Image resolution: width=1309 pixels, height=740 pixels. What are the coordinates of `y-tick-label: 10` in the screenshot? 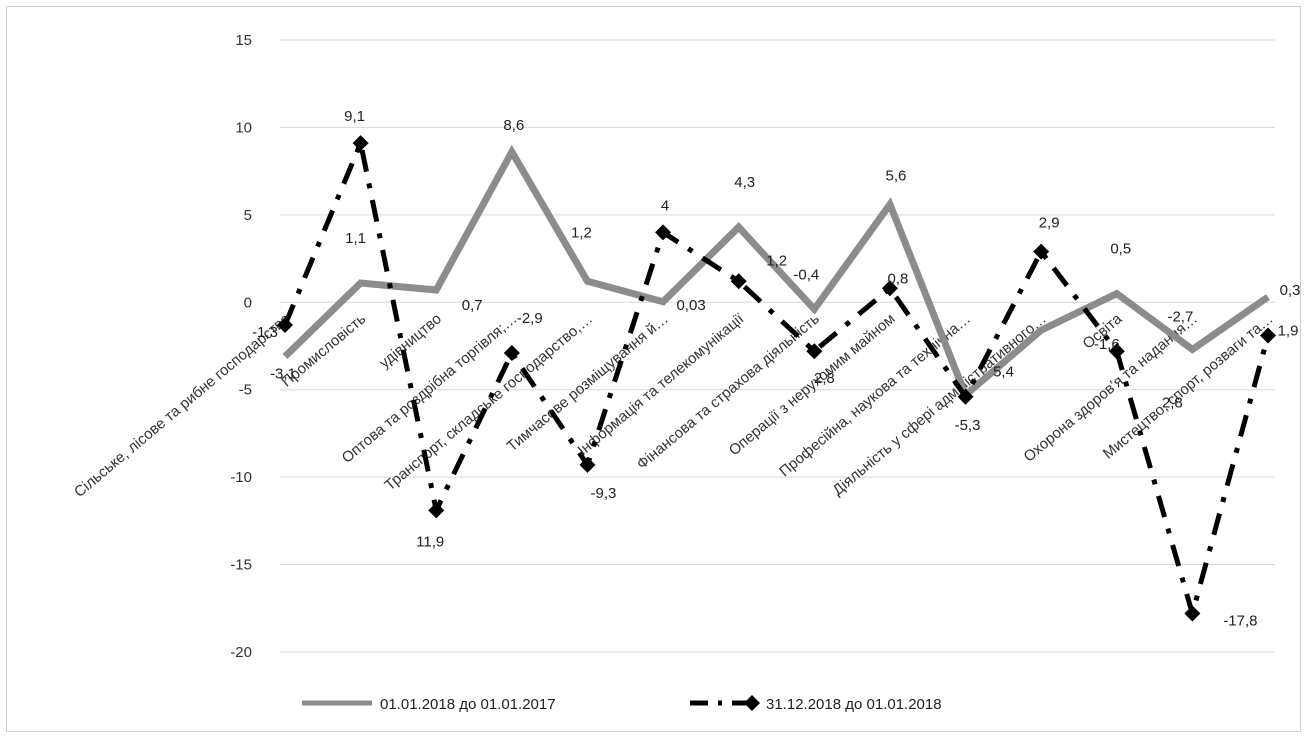 It's located at (243, 127).